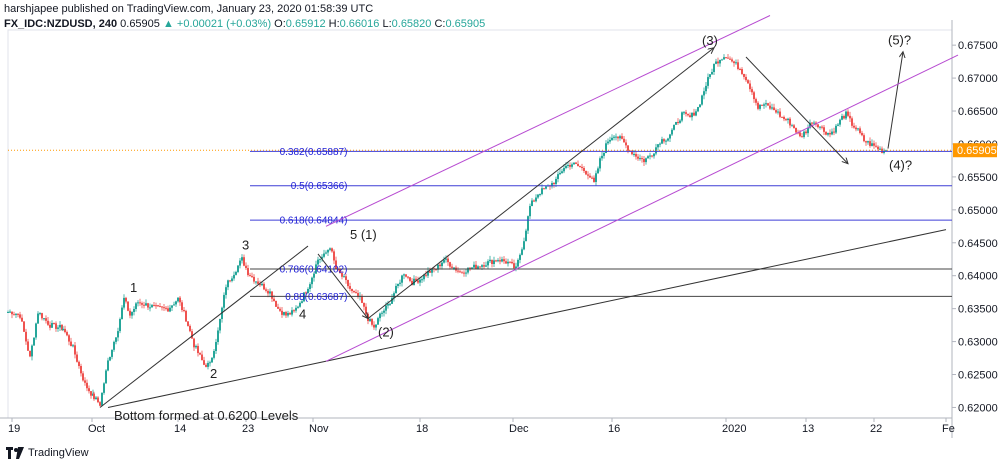 The width and height of the screenshot is (1000, 467). Describe the element at coordinates (314, 269) in the screenshot. I see `fib-level-label: 0.786(0.64102)` at that location.